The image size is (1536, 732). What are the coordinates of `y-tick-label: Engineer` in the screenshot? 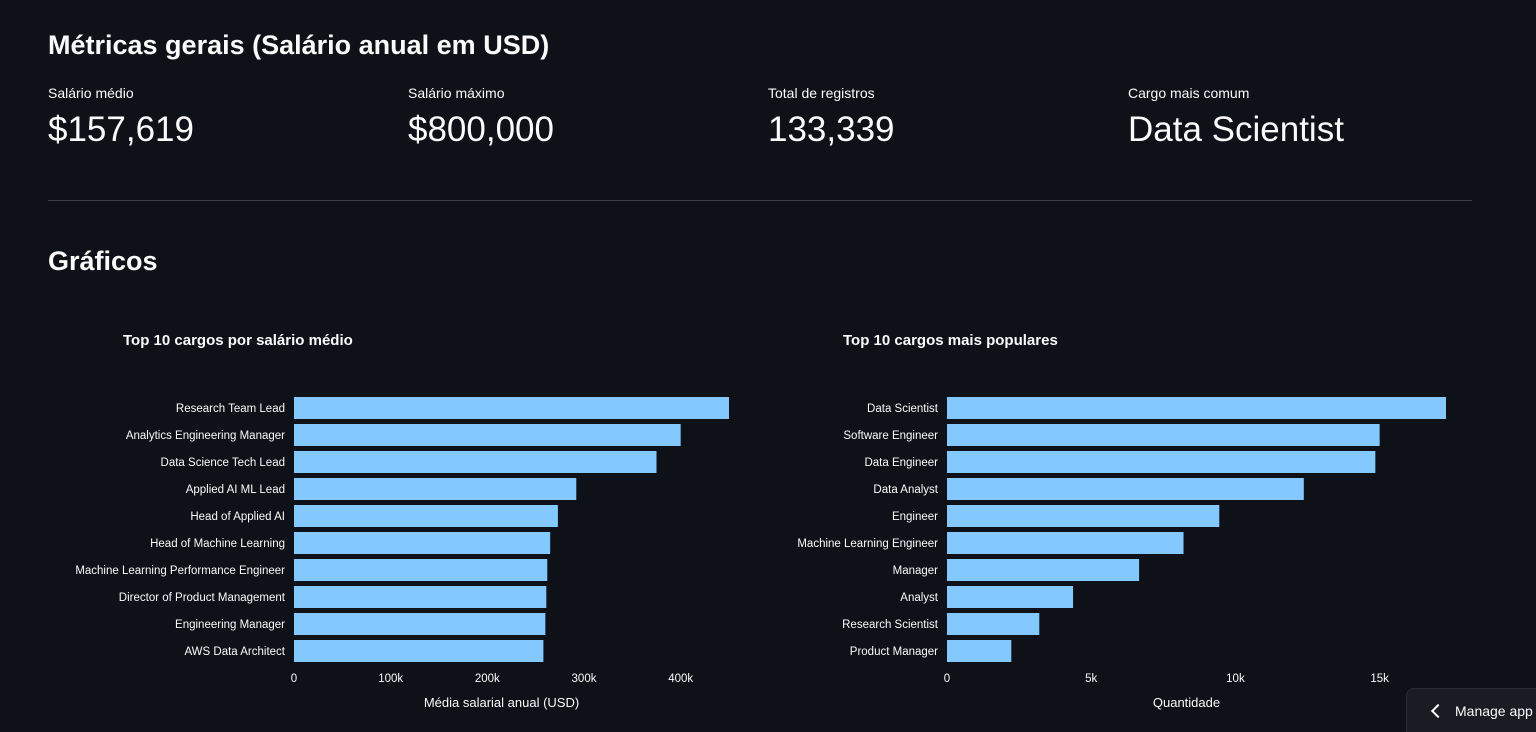 It's located at (915, 517).